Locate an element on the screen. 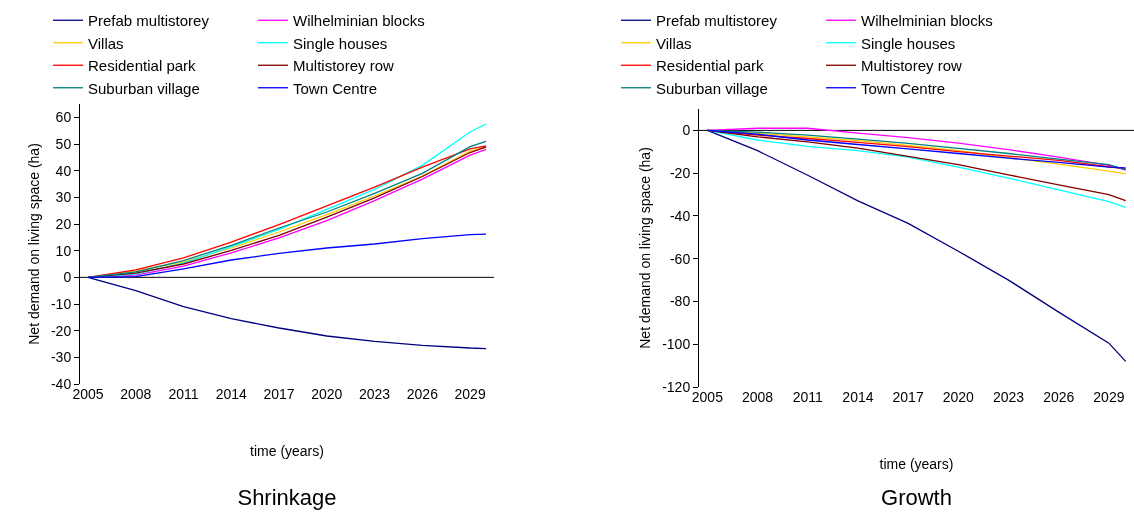  y-tick-label: 60 is located at coordinates (63, 117).